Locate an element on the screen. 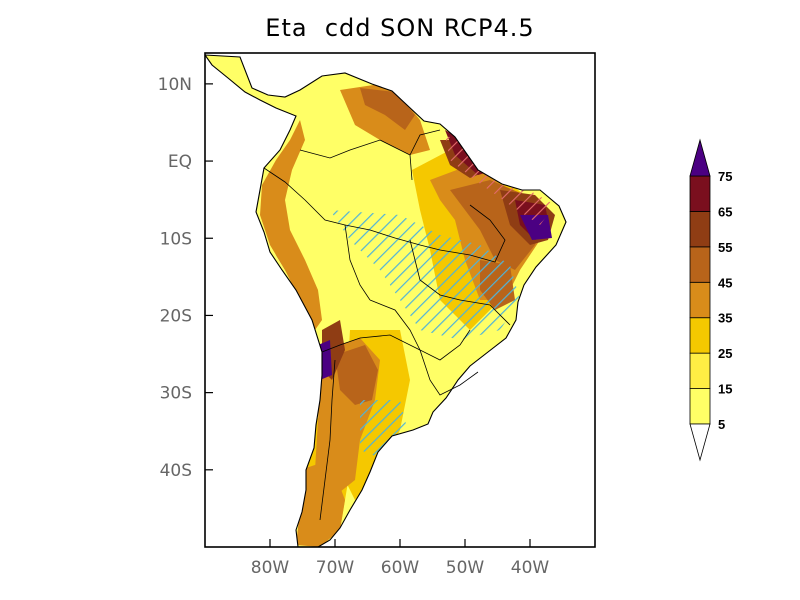 This screenshot has width=800, height=600. colorbar-level-label: 65 is located at coordinates (725, 211).